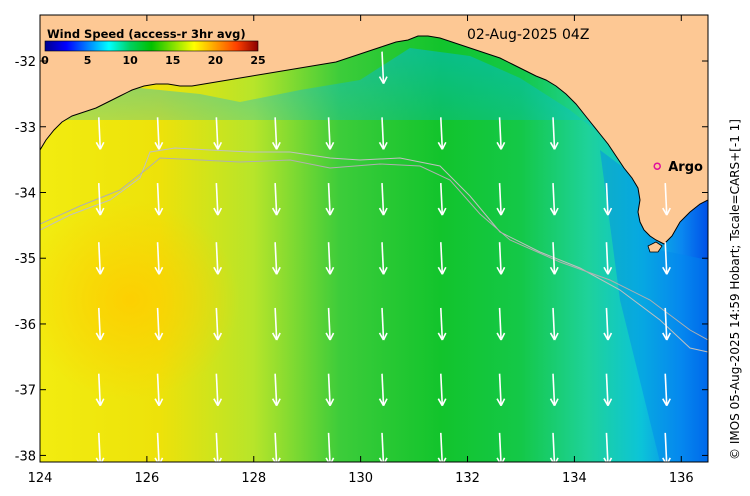 The height and width of the screenshot is (496, 750). Describe the element at coordinates (146, 34) in the screenshot. I see `legend-title: Wind Speed (access-r 3hr avg)` at that location.